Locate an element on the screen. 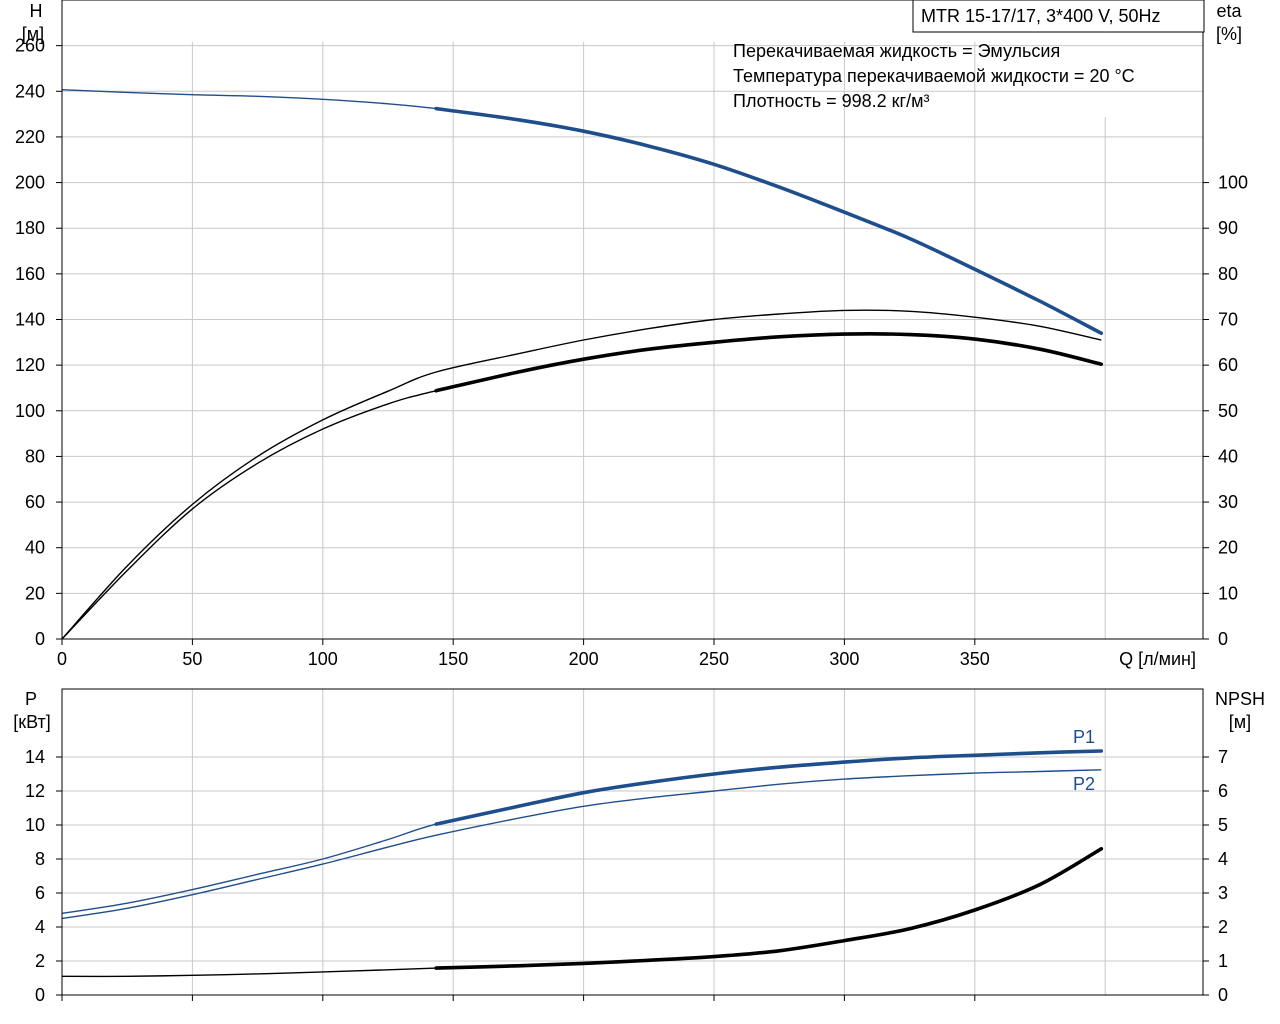  y-left-label-top-1: H is located at coordinates (36, 11).